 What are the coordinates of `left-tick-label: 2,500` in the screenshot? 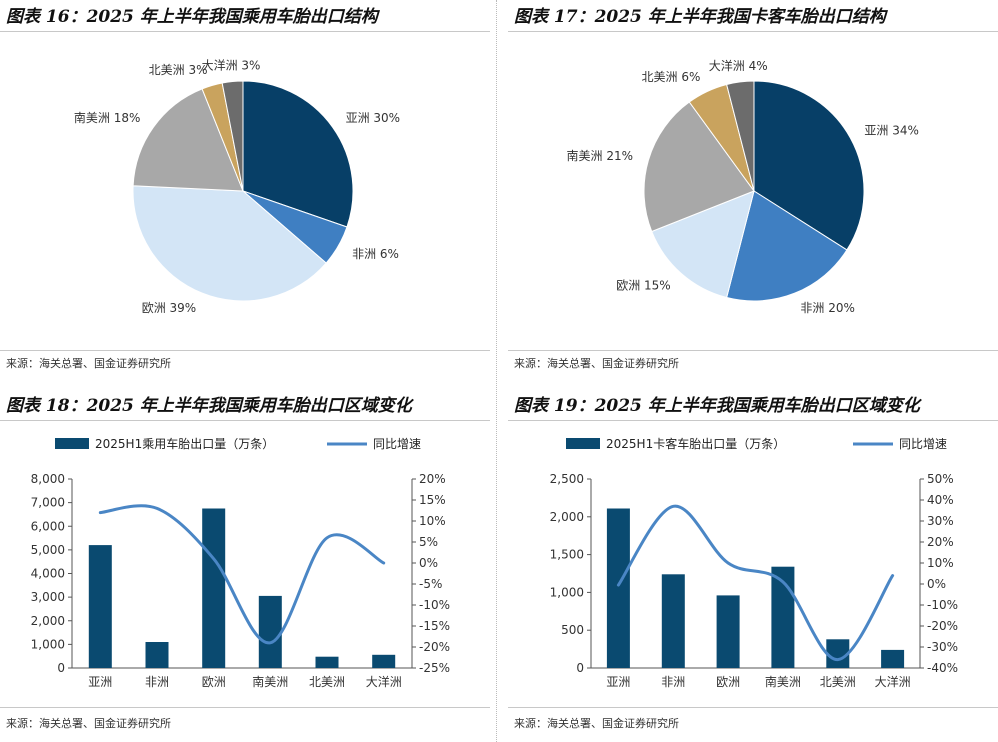 It's located at (567, 479).